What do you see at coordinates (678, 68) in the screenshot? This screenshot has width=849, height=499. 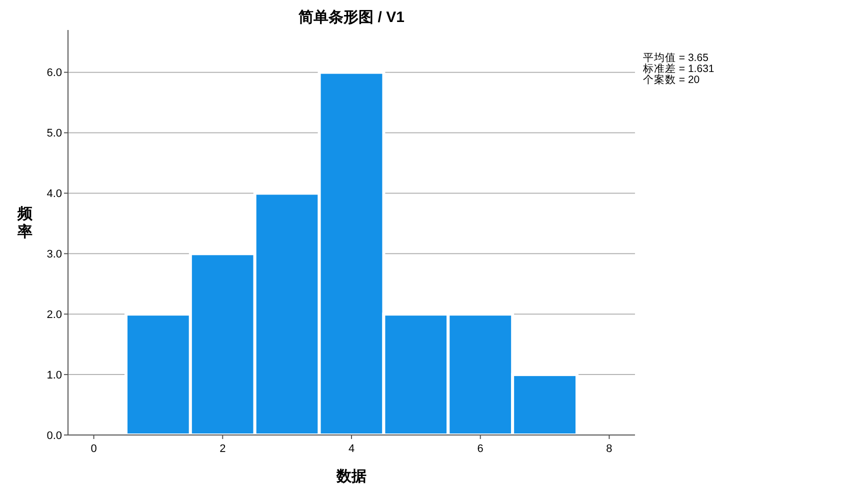 I see `text: 标准差 = 1.631` at bounding box center [678, 68].